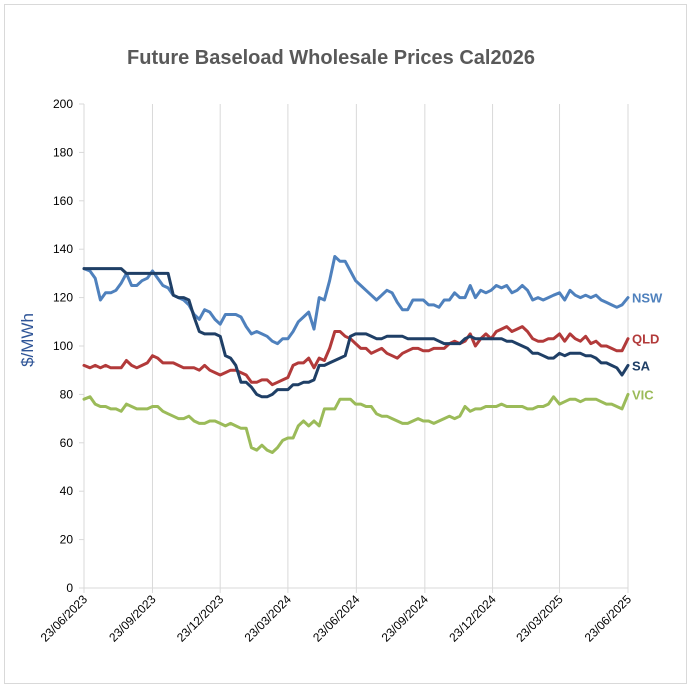  What do you see at coordinates (69, 588) in the screenshot?
I see `y-tick-label: 0` at bounding box center [69, 588].